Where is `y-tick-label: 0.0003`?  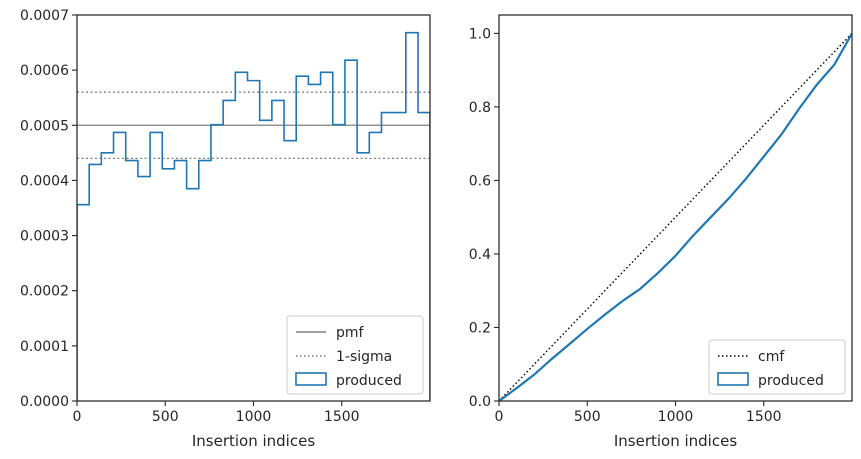
y-tick-label: 0.0003 is located at coordinates (44, 237).